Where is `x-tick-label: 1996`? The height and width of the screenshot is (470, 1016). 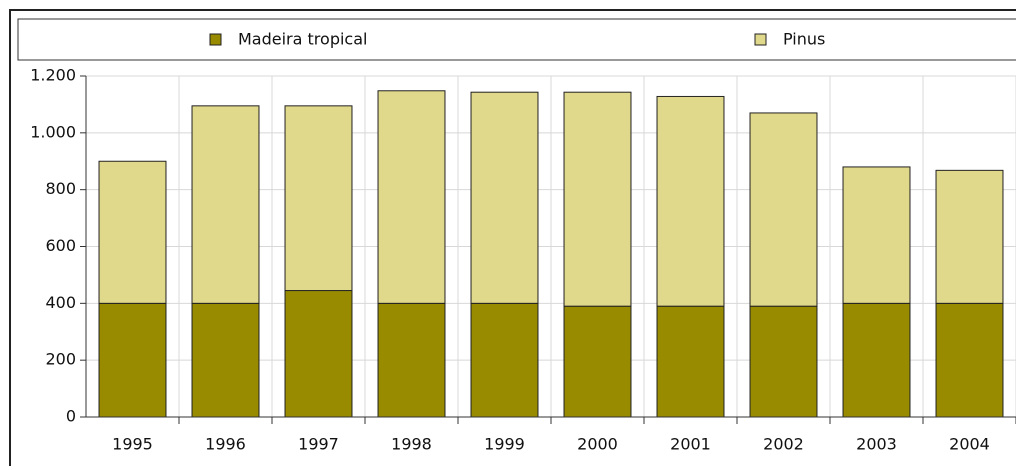
x-tick-label: 1996 is located at coordinates (225, 444).